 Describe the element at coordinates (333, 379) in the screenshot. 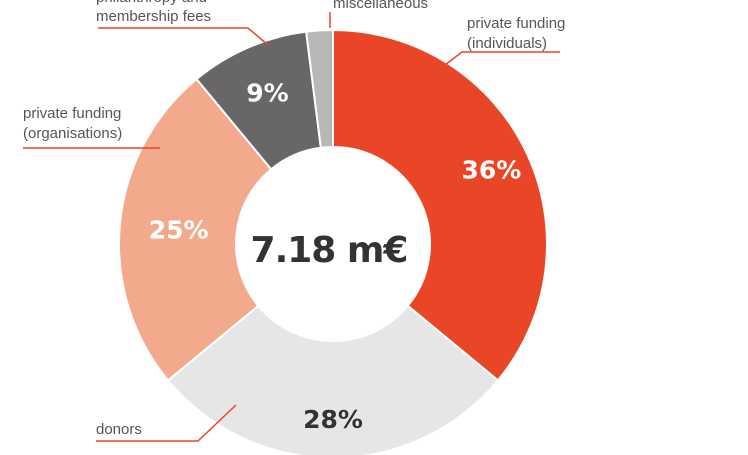

I see `slice-donors` at that location.